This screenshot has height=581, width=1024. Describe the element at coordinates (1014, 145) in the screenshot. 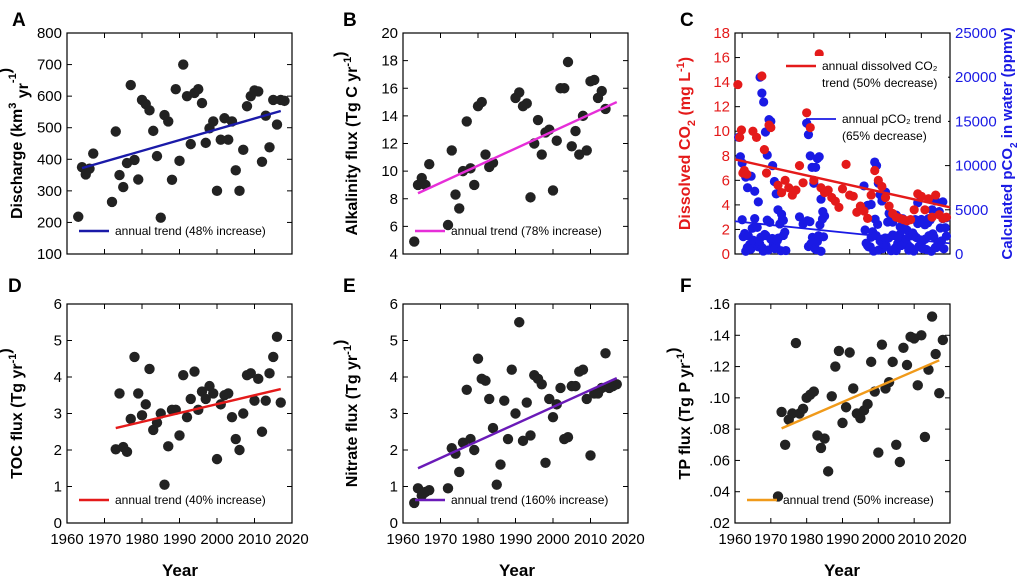

I see `y-axis-label-right-part: 2` at that location.